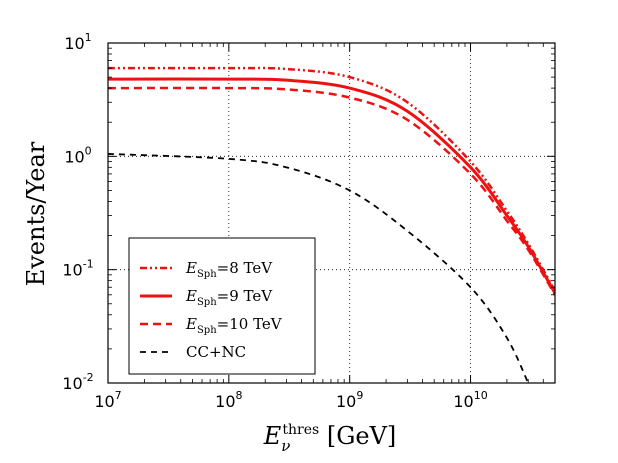 This screenshot has height=463, width=618. Describe the element at coordinates (107, 400) in the screenshot. I see `x-tick-label: 10⁷` at that location.